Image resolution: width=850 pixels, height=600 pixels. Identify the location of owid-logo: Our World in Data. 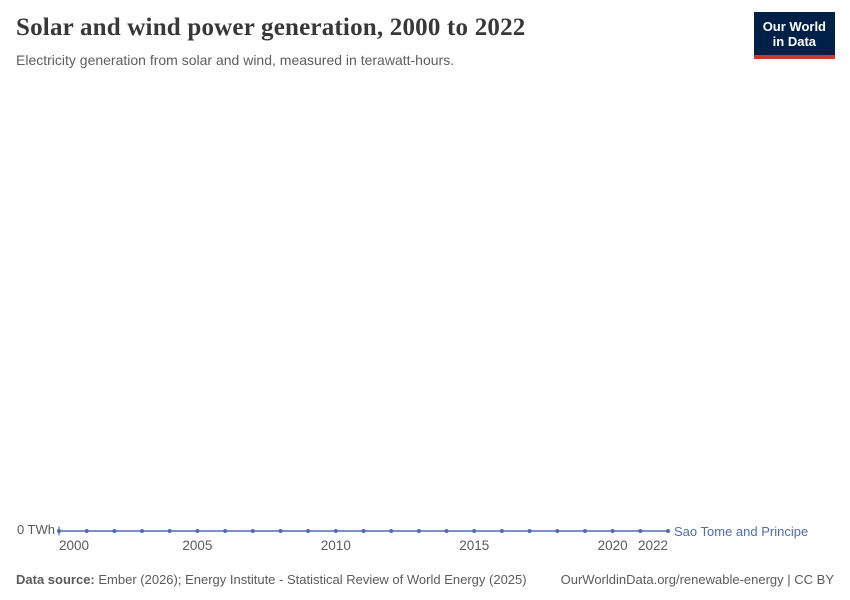
(794, 35).